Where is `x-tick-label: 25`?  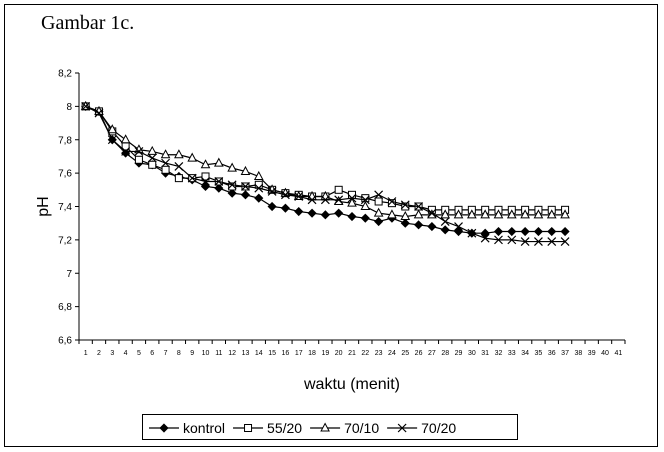 x-tick-label: 25 is located at coordinates (405, 353).